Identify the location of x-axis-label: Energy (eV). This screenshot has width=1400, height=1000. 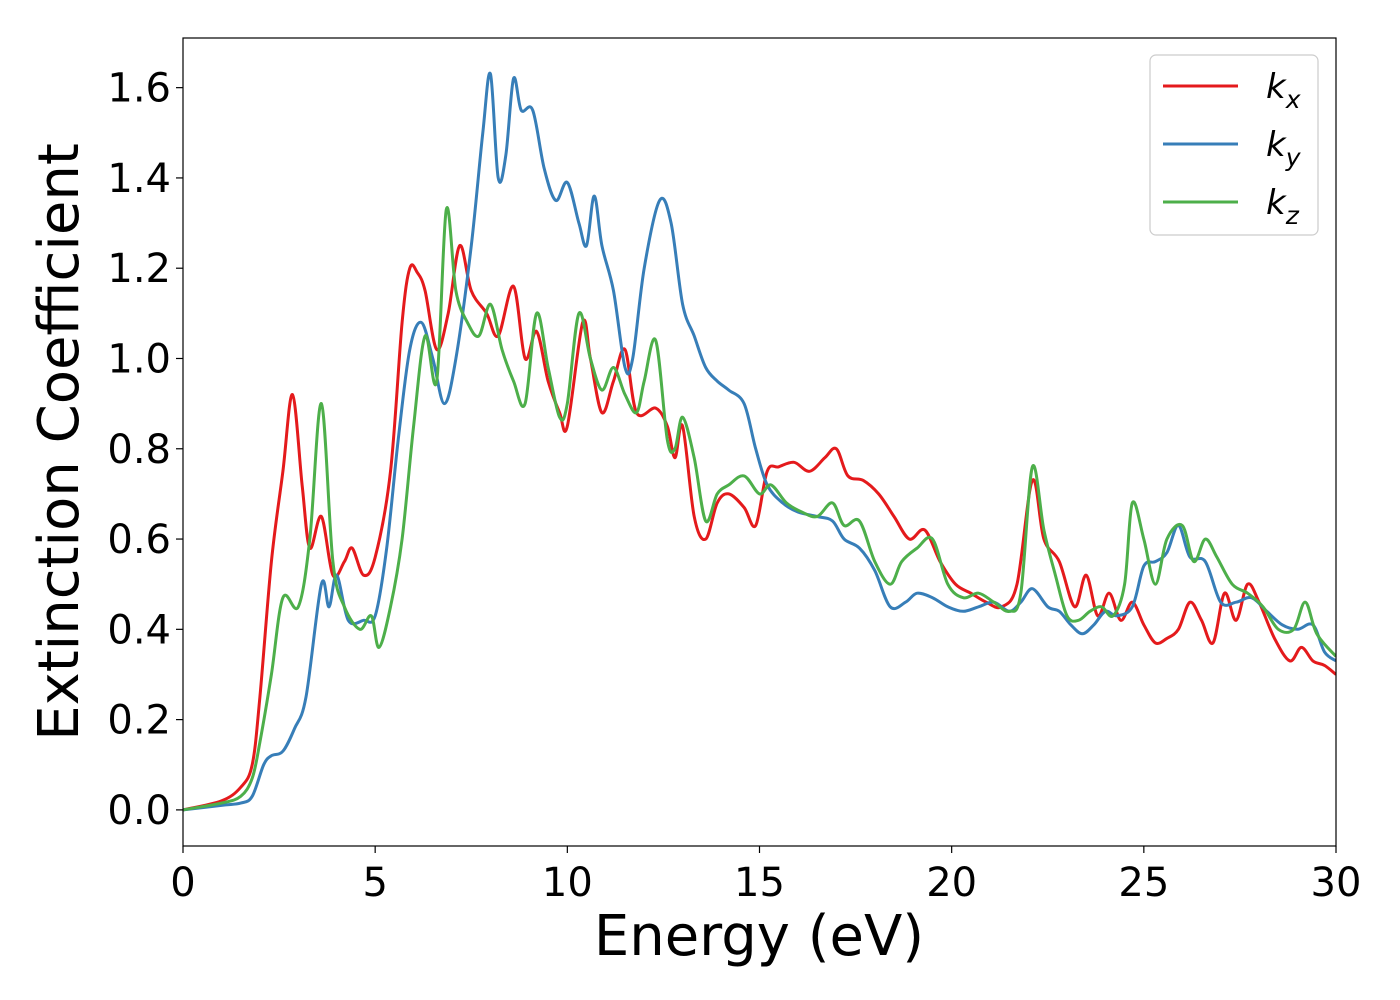
(759, 936).